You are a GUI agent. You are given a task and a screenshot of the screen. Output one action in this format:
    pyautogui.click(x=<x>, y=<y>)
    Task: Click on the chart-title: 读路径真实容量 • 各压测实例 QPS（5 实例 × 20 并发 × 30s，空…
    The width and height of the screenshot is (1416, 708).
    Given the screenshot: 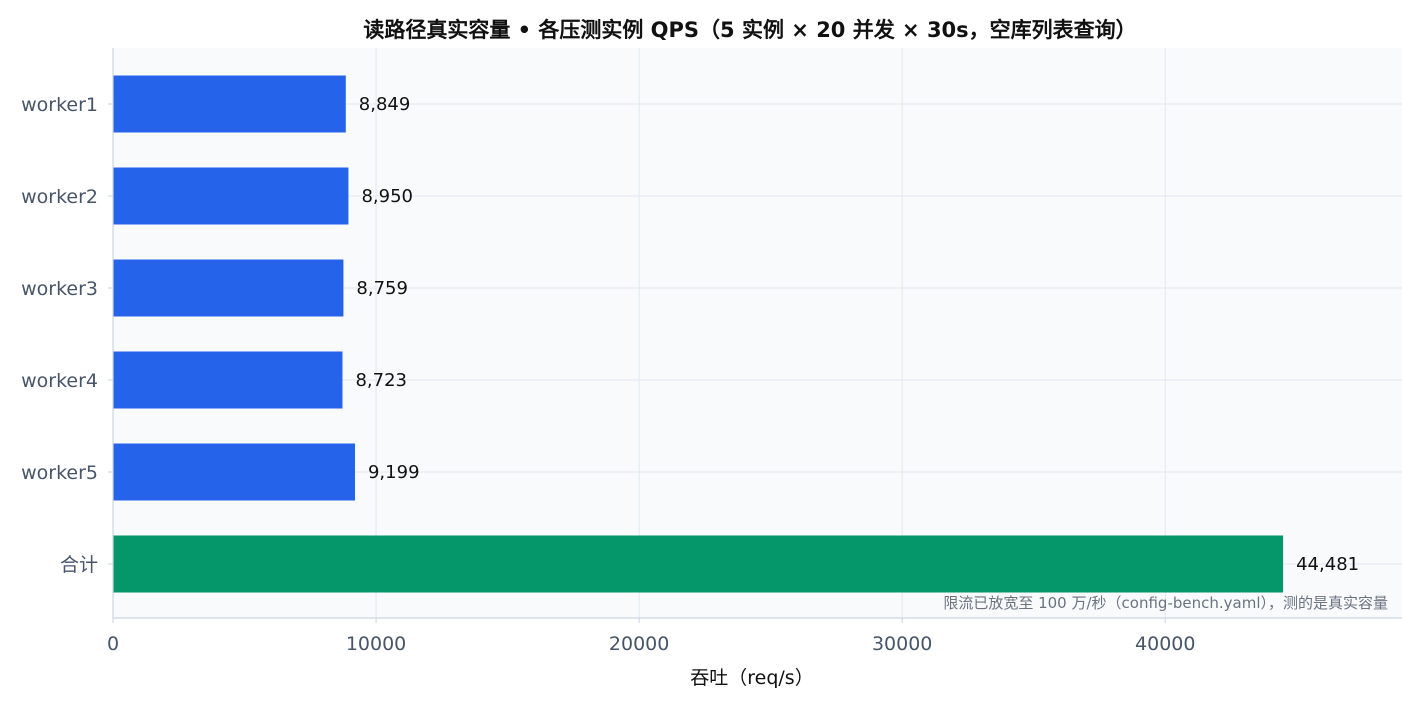 What is the action you would take?
    pyautogui.click(x=749, y=30)
    